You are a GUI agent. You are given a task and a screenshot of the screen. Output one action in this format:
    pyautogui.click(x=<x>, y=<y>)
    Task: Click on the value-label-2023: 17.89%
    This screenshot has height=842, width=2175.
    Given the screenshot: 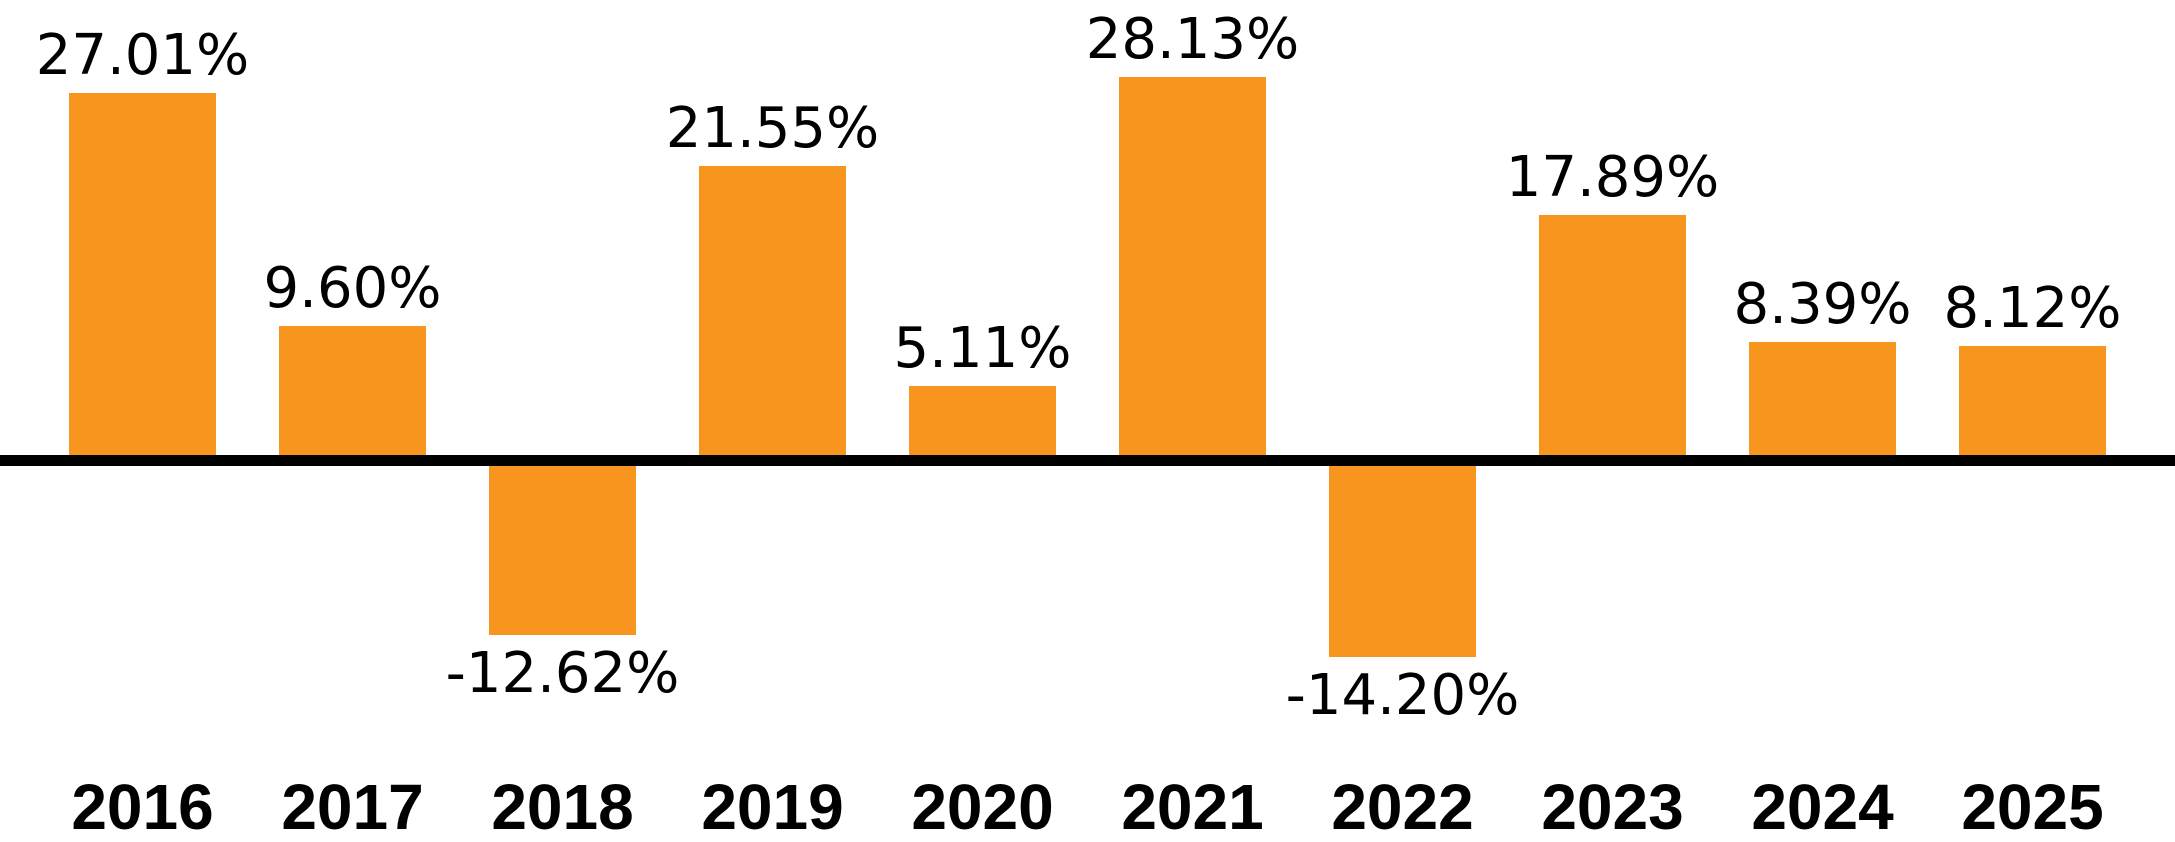 What is the action you would take?
    pyautogui.click(x=1612, y=177)
    